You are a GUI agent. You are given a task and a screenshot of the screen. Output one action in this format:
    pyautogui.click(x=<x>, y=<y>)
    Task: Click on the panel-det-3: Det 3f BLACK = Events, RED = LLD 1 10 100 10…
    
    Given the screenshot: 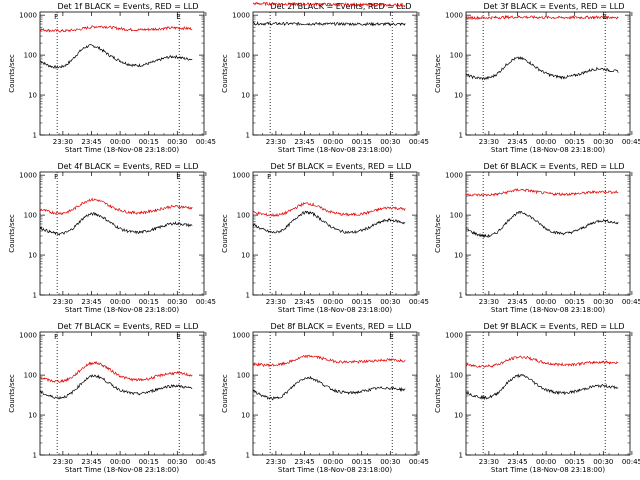 What is the action you would take?
    pyautogui.click(x=537, y=78)
    